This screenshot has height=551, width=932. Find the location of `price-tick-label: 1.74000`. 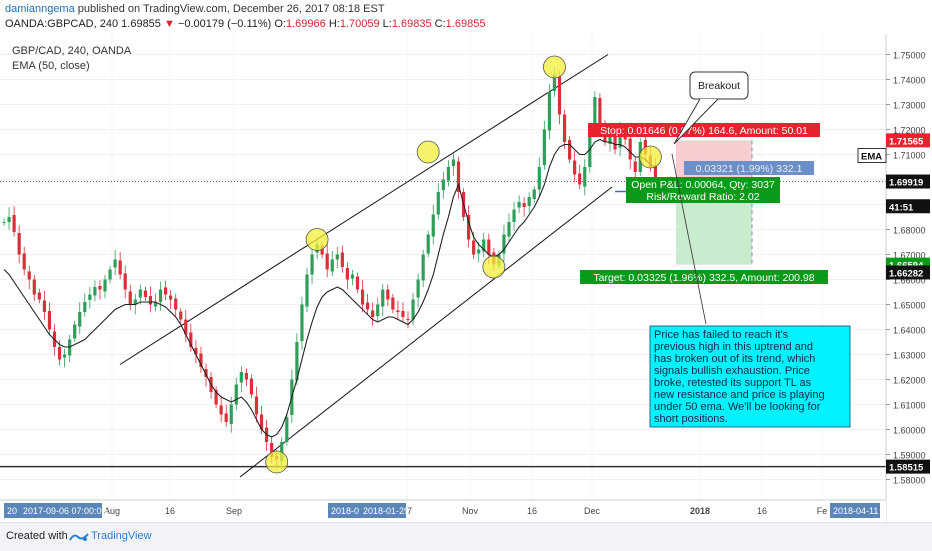

price-tick-label: 1.74000 is located at coordinates (909, 81).